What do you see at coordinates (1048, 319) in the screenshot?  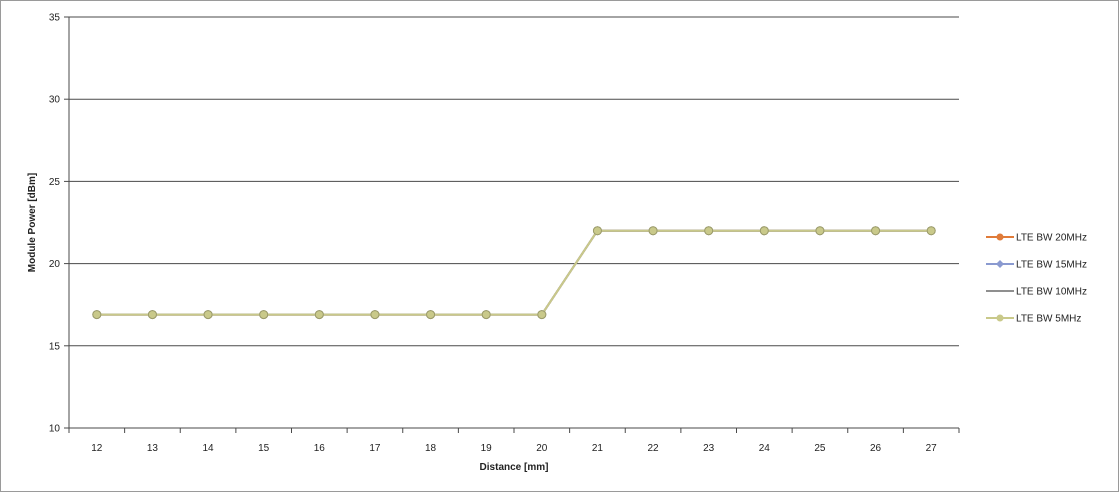 I see `legend-label: LTE BW 5MHz` at bounding box center [1048, 319].